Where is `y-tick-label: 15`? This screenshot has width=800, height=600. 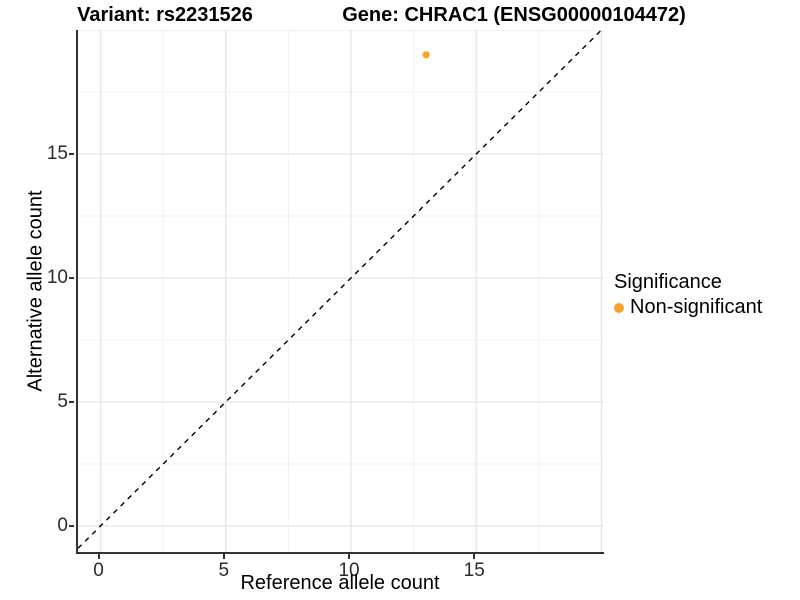 y-tick-label: 15 is located at coordinates (57, 153).